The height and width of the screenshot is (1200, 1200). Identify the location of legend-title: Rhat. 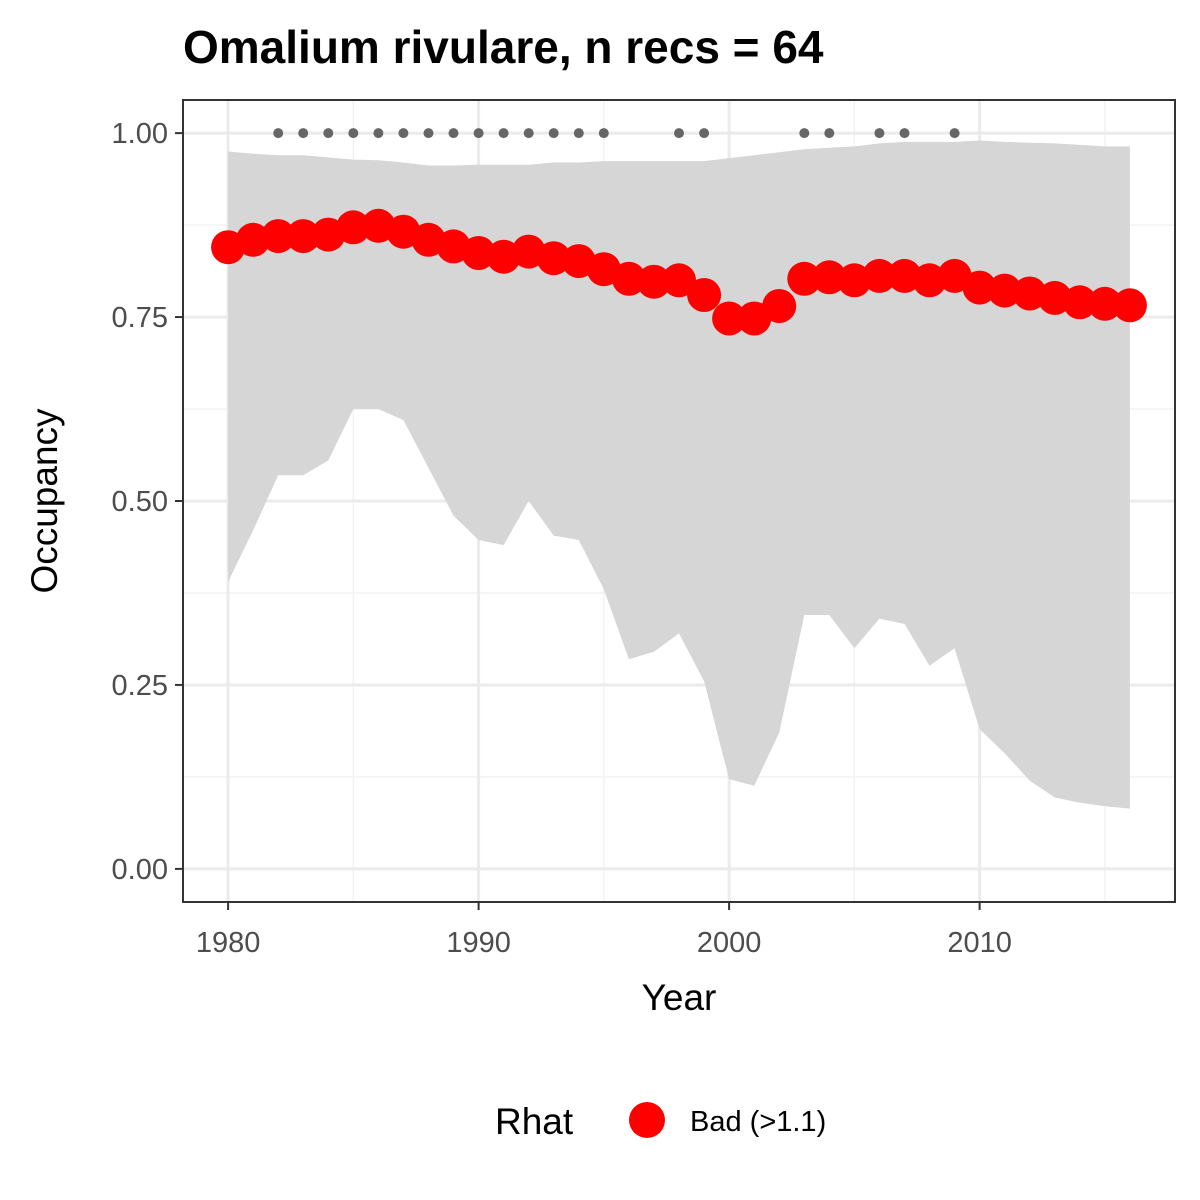
(534, 1121).